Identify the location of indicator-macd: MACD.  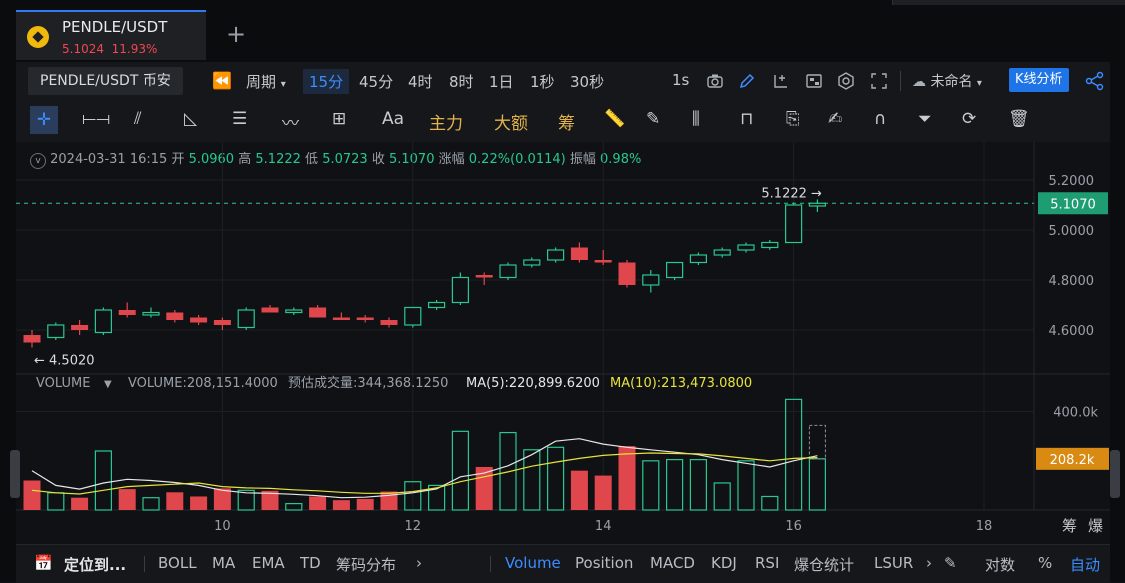
(672, 563).